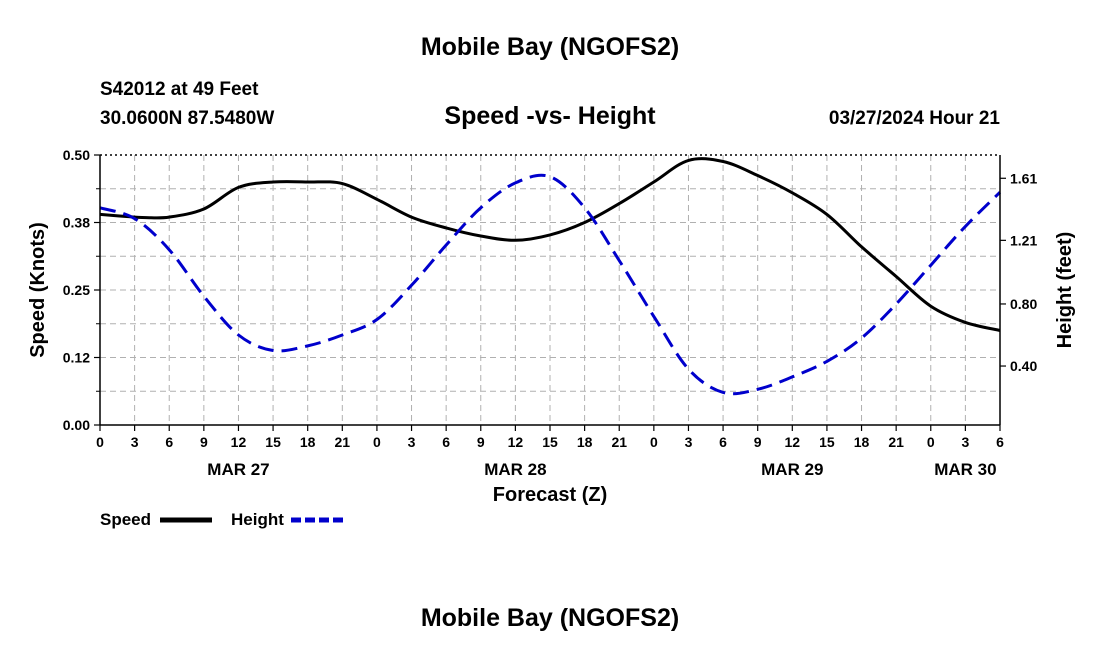 Image resolution: width=1100 pixels, height=650 pixels. Describe the element at coordinates (792, 469) in the screenshot. I see `day-label: MAR 29` at that location.